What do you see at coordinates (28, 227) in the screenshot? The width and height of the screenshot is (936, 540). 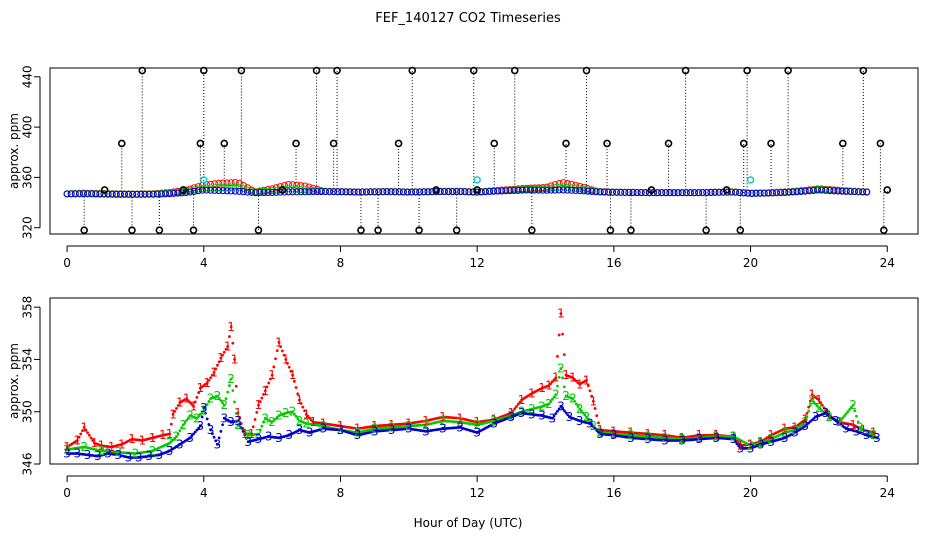 I see `top-y-tick-label: 320` at bounding box center [28, 227].